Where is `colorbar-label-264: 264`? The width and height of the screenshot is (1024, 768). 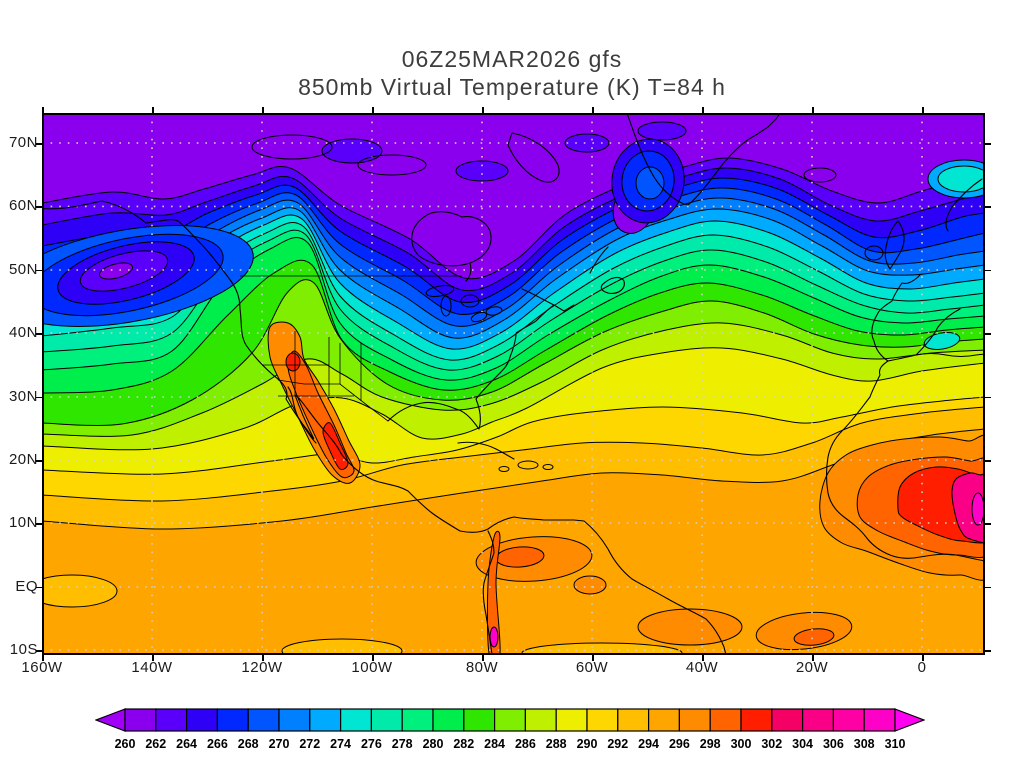
colorbar-label-264: 264 is located at coordinates (186, 744).